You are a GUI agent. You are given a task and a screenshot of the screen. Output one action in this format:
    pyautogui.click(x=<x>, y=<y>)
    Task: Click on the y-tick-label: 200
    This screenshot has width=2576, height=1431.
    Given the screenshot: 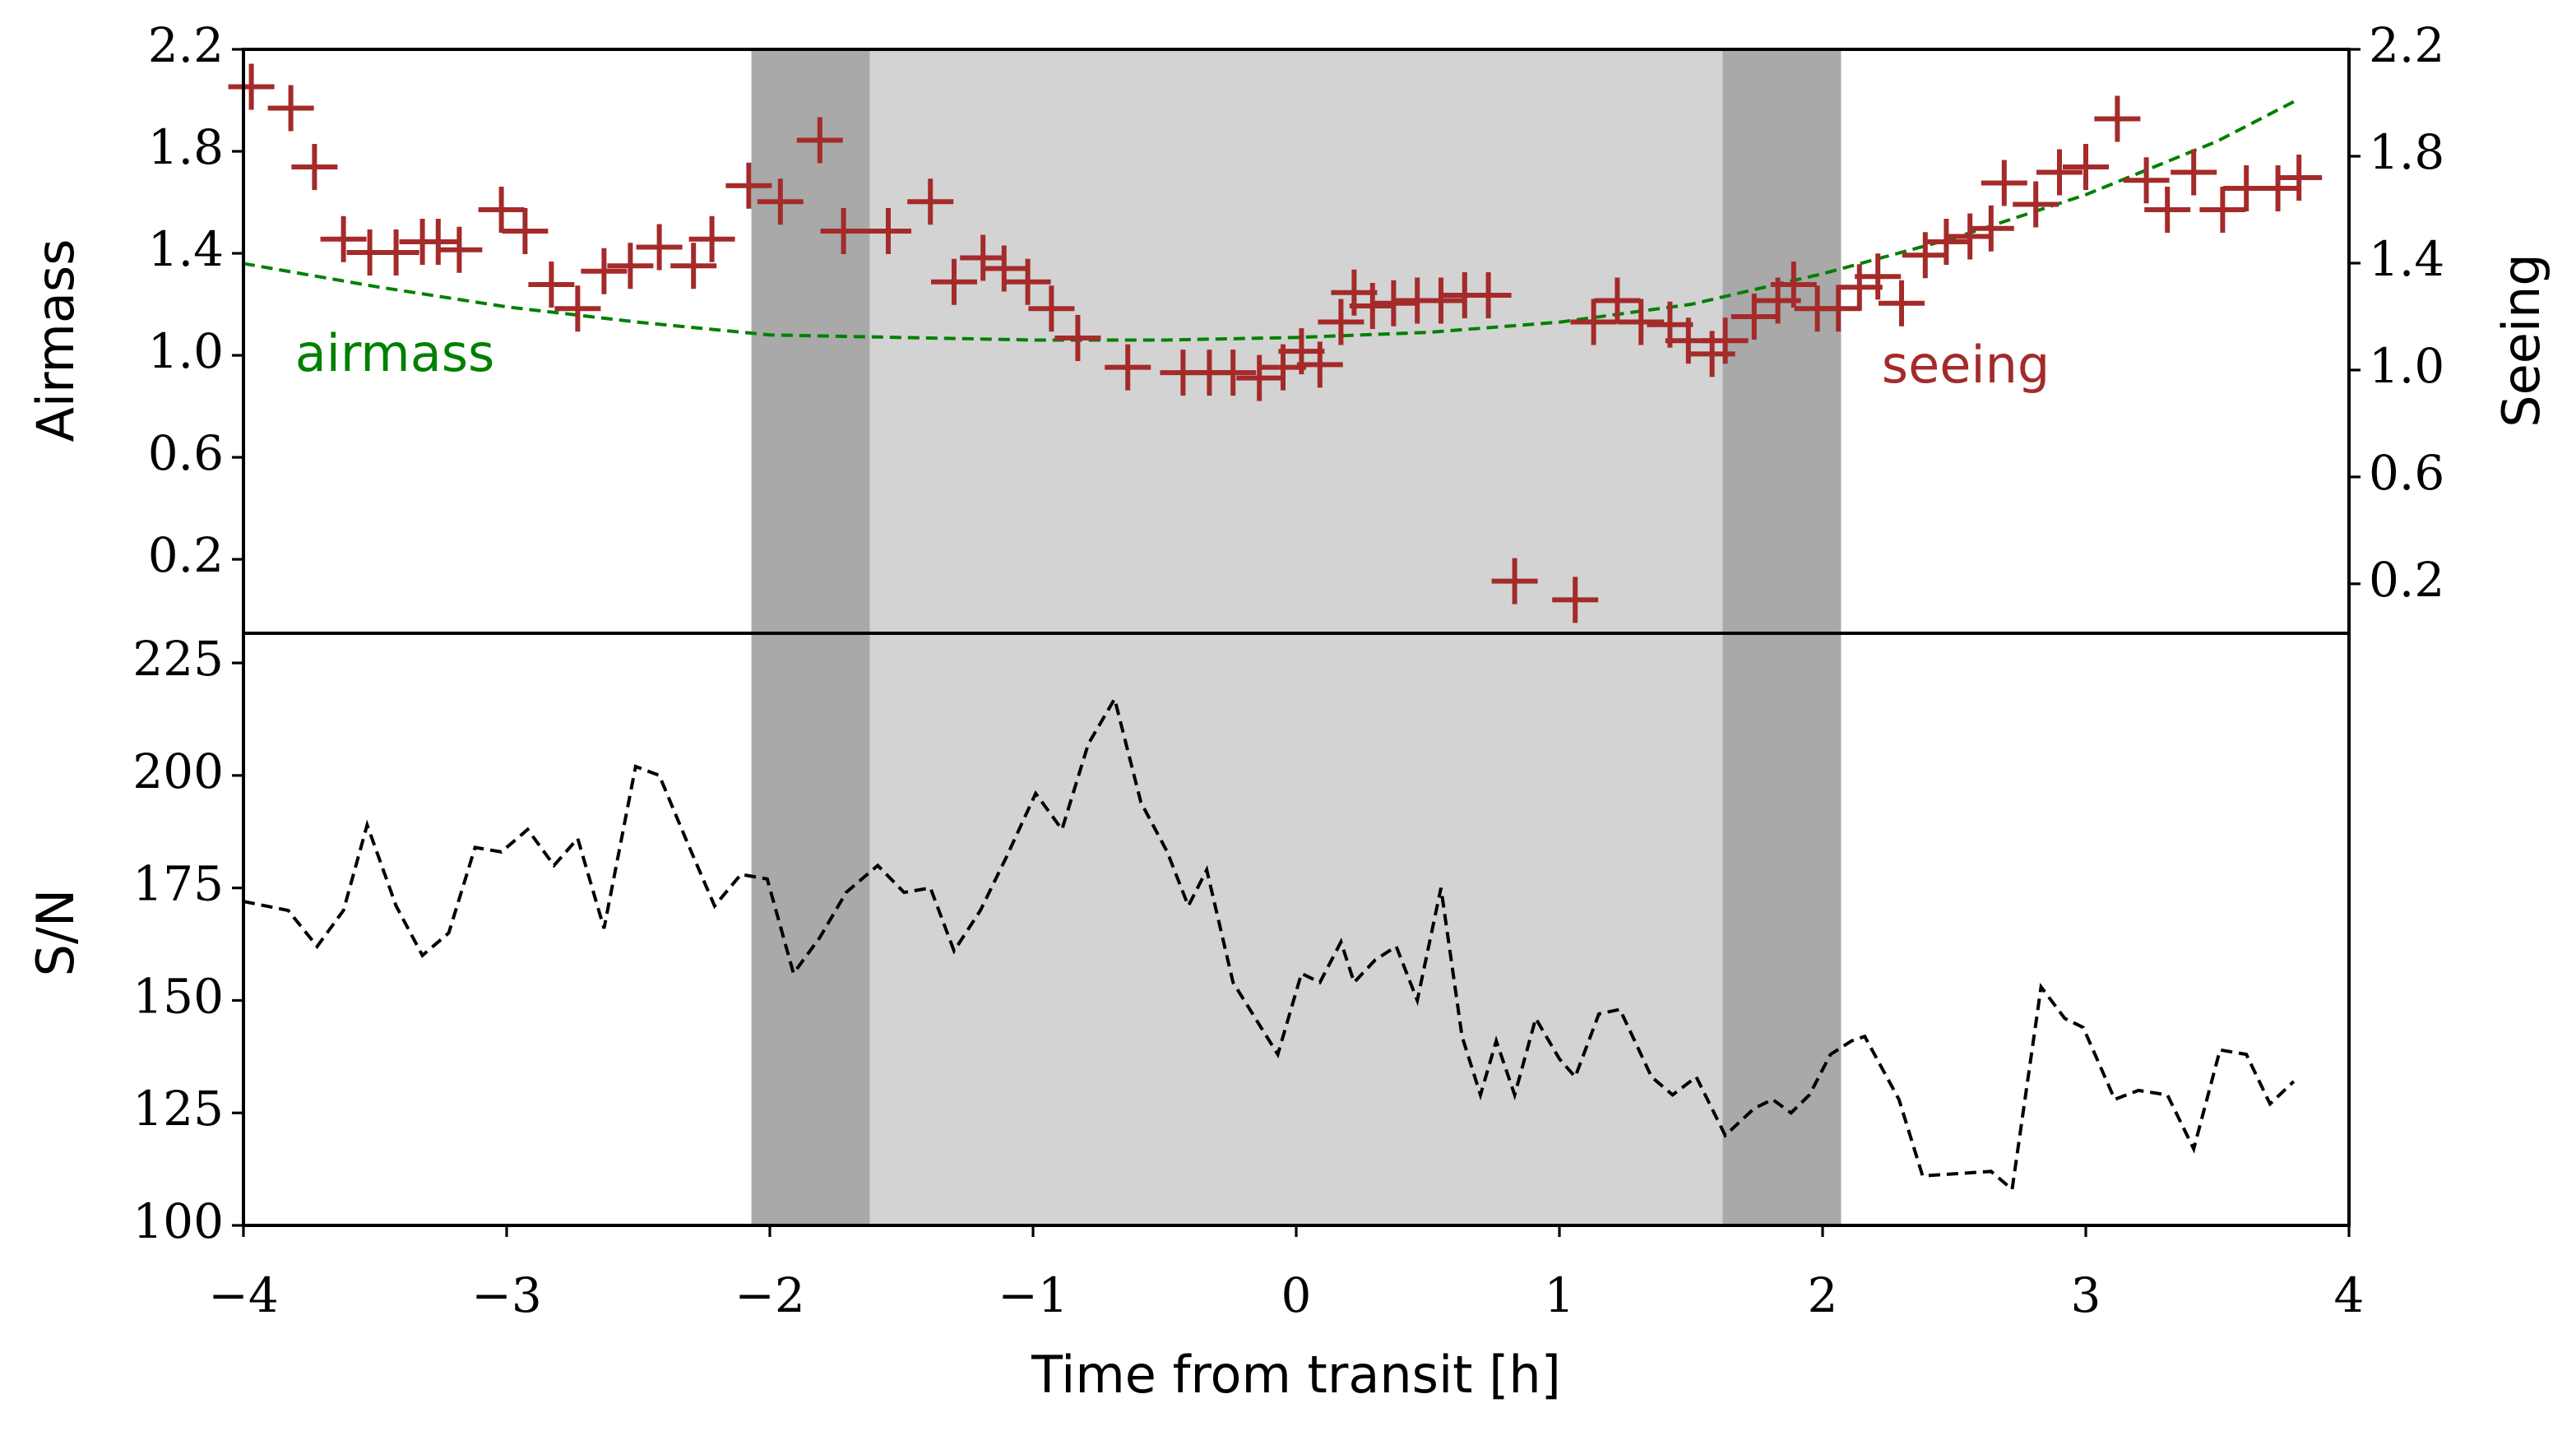 What is the action you would take?
    pyautogui.click(x=178, y=771)
    